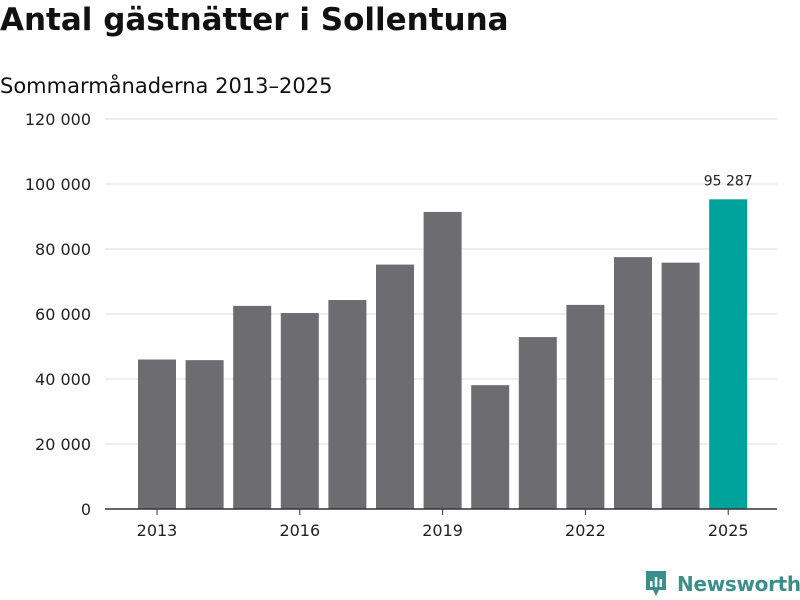 Image resolution: width=800 pixels, height=600 pixels. Describe the element at coordinates (252, 407) in the screenshot. I see `bar-2015` at that location.